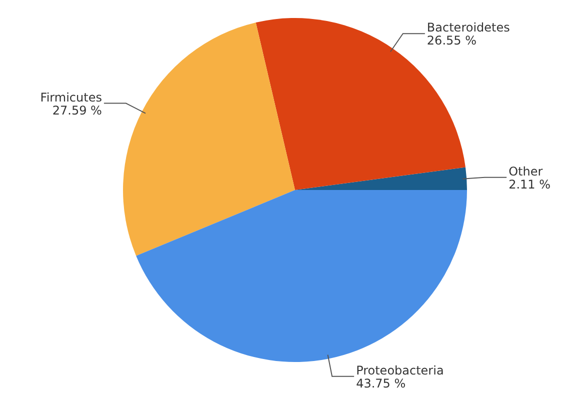 The image size is (584, 407). Describe the element at coordinates (381, 383) in the screenshot. I see `data-label: 43.75 %` at that location.